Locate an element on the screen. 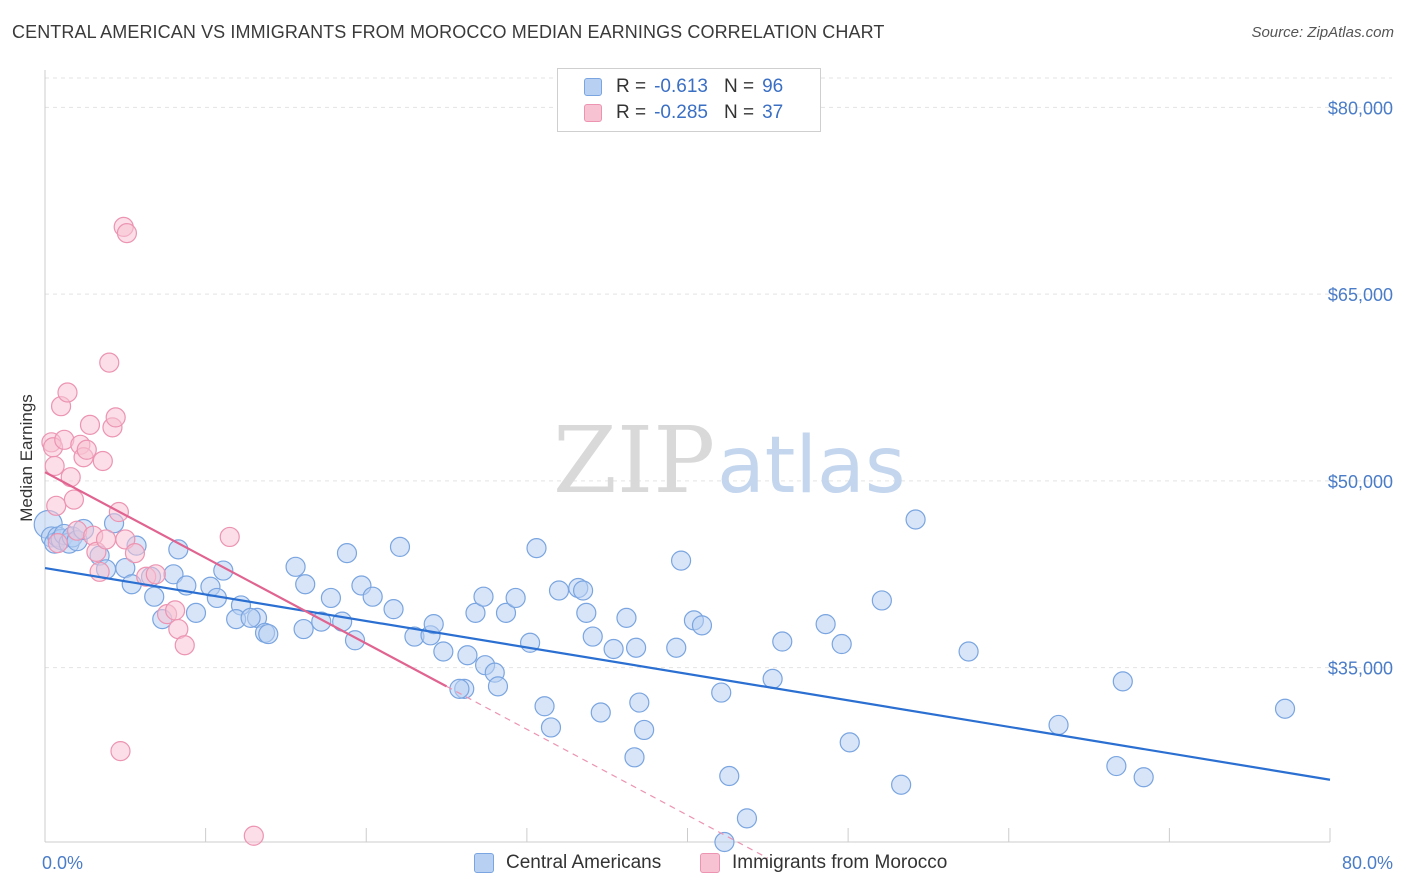 The width and height of the screenshot is (1406, 892). legend-n-value: 96 is located at coordinates (773, 86).